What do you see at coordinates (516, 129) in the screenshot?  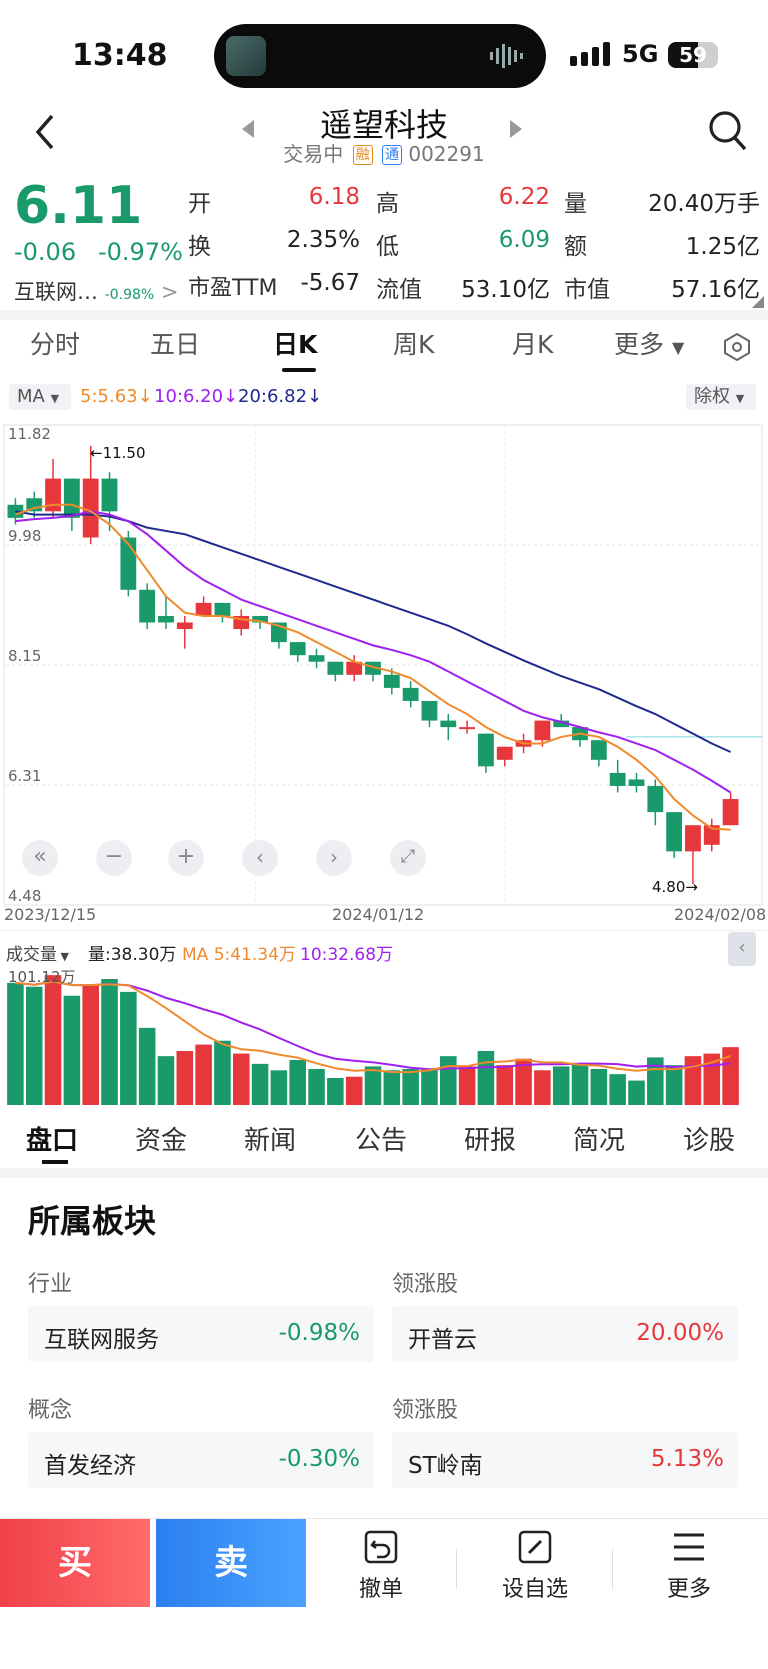 I see `next-stock-icon` at bounding box center [516, 129].